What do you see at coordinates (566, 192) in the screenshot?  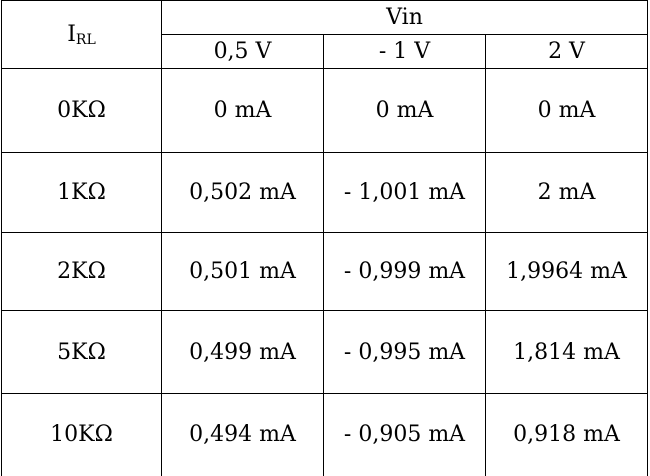 I see `table-cell: 2 mA` at bounding box center [566, 192].